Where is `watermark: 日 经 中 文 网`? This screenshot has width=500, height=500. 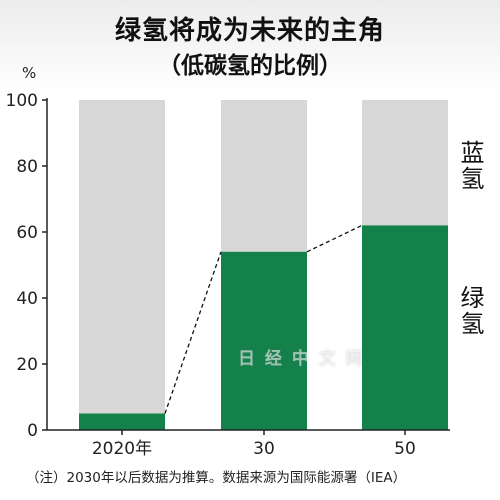
watermark: 日 经 中 文 网 is located at coordinates (301, 359).